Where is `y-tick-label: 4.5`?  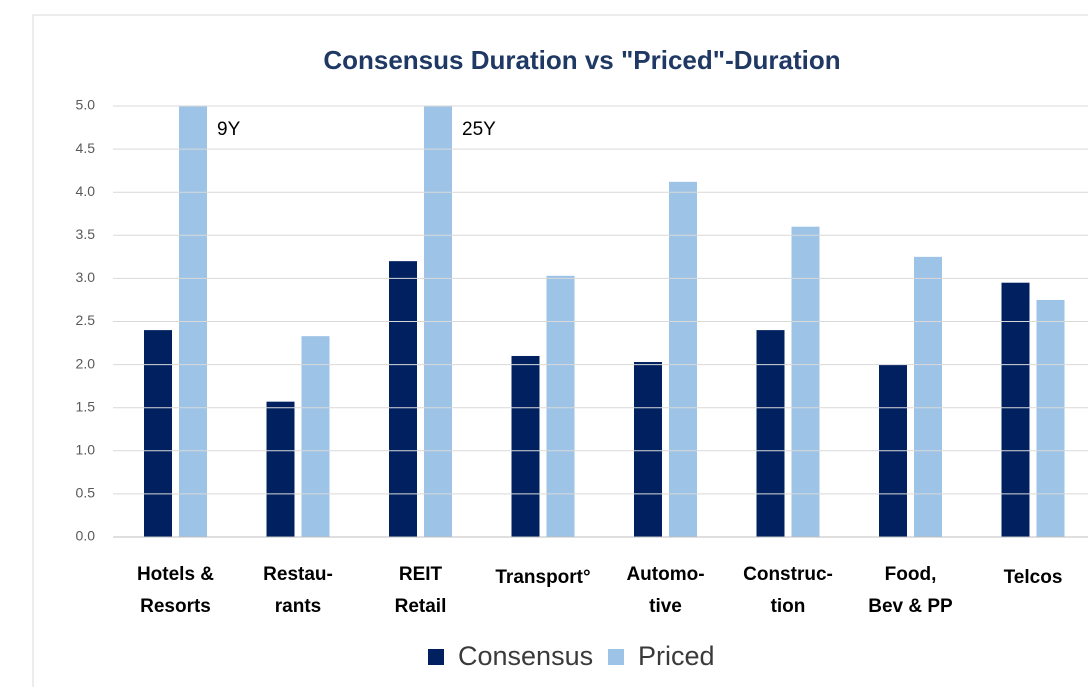 y-tick-label: 4.5 is located at coordinates (86, 148).